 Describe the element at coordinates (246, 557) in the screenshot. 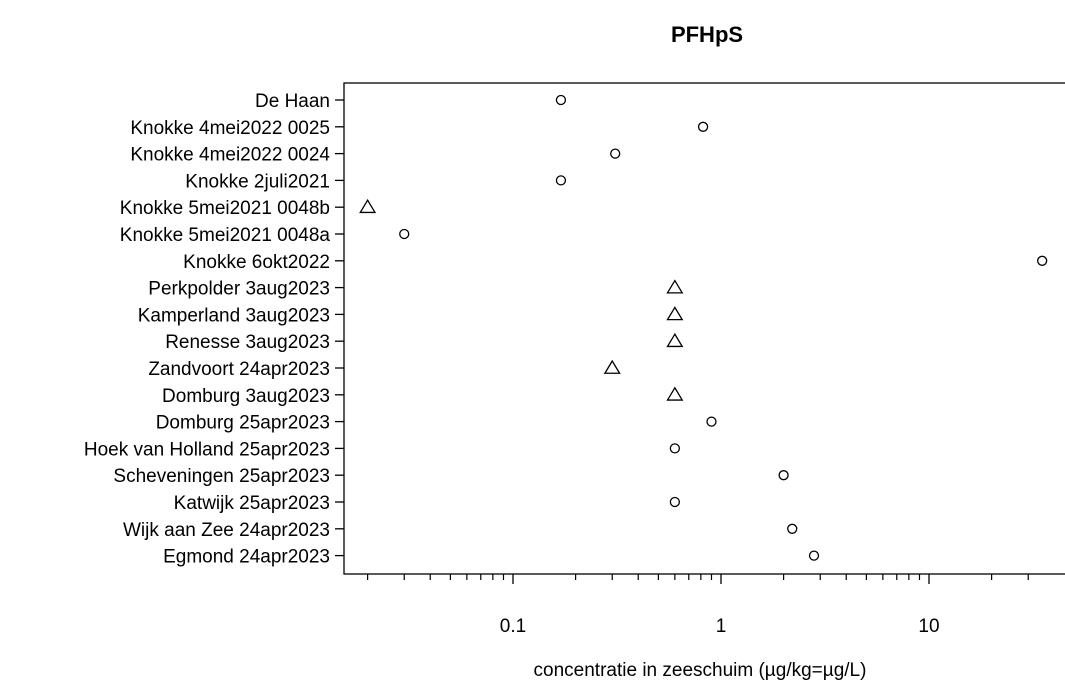

I see `y-tick-label: Egmond 24apr2023` at that location.